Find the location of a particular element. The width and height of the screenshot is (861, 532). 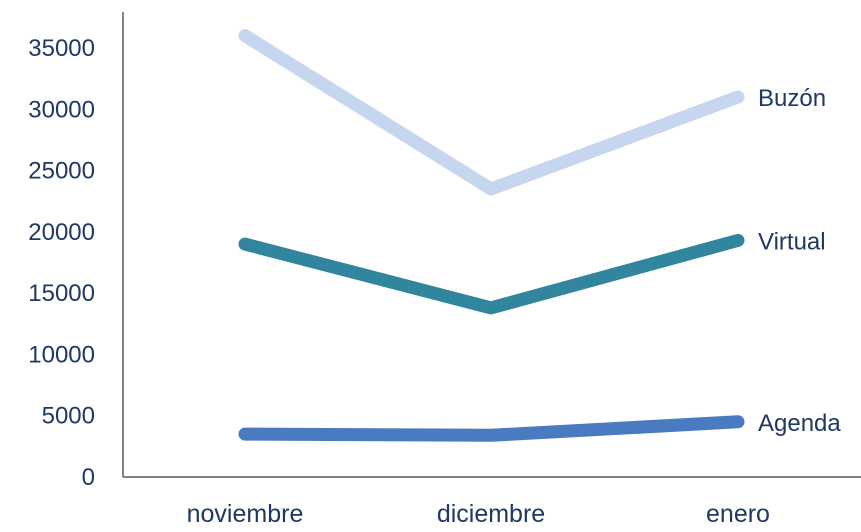

y-tick-label: 35000 is located at coordinates (61, 48).